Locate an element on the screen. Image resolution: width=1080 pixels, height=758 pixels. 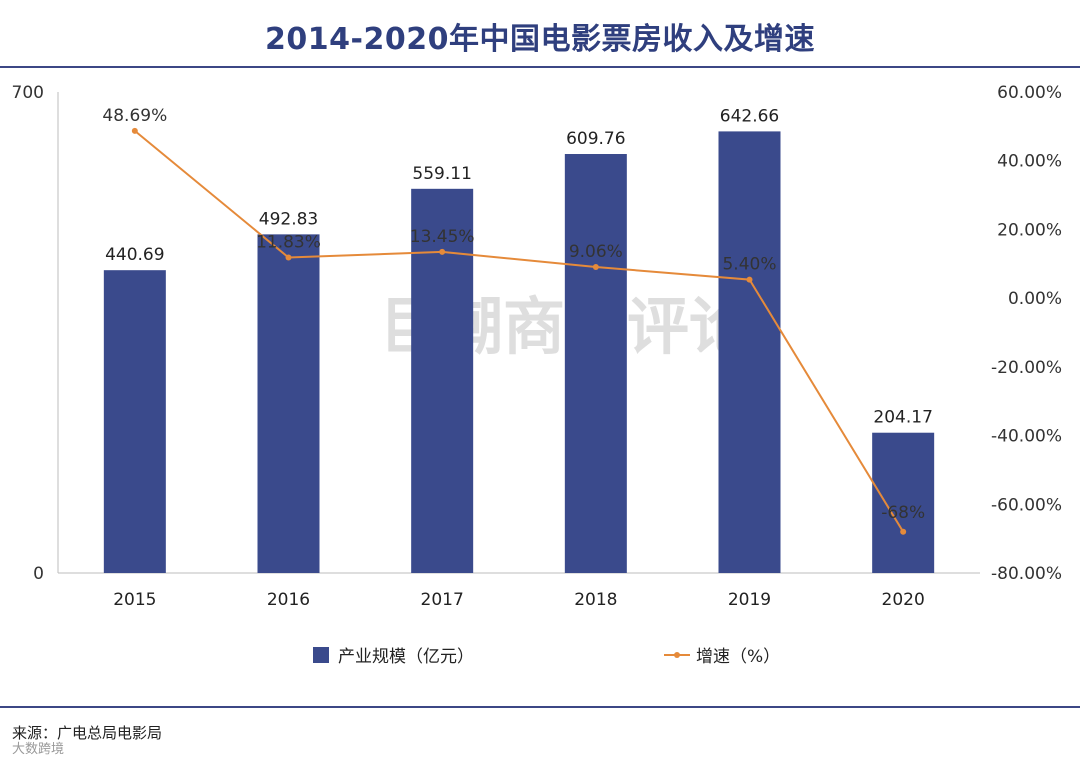
growth-point-2019 is located at coordinates (749, 279).